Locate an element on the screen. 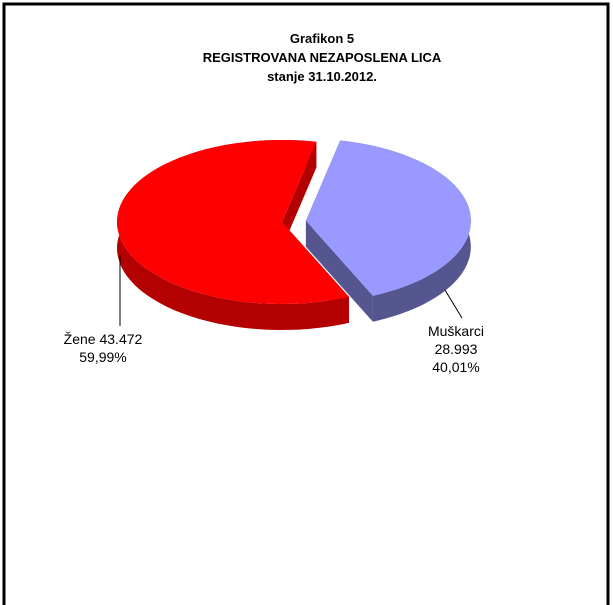 The image size is (613, 605). chart-subtitle: REGISTROVANA NEZAPOSLENA LICA is located at coordinates (322, 57).